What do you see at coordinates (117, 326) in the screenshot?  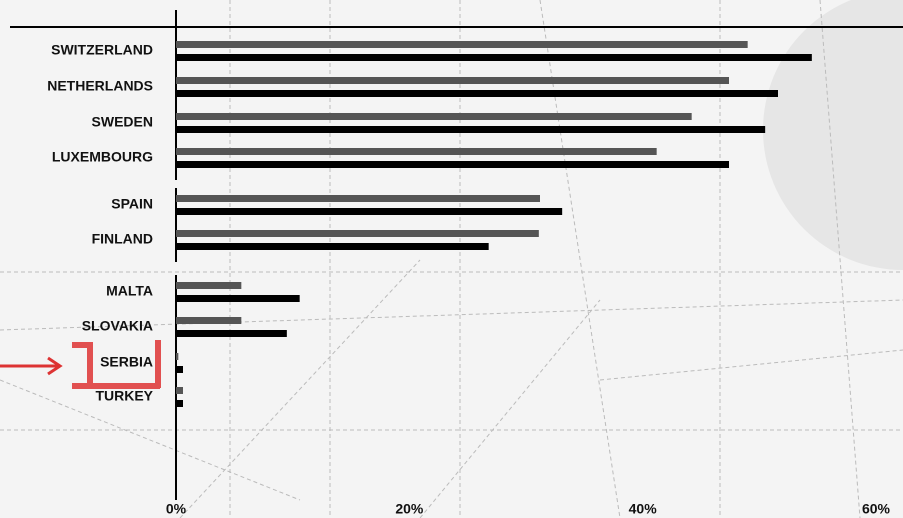 I see `y-tick-label: SLOVAKIA` at bounding box center [117, 326].